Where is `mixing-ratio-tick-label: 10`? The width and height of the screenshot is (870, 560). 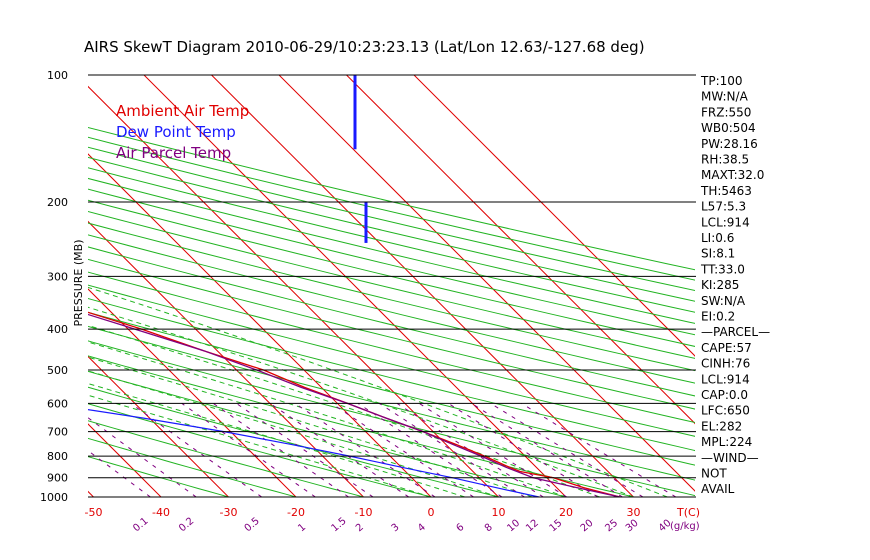 mixing-ratio-tick-label: 10 is located at coordinates (513, 526).